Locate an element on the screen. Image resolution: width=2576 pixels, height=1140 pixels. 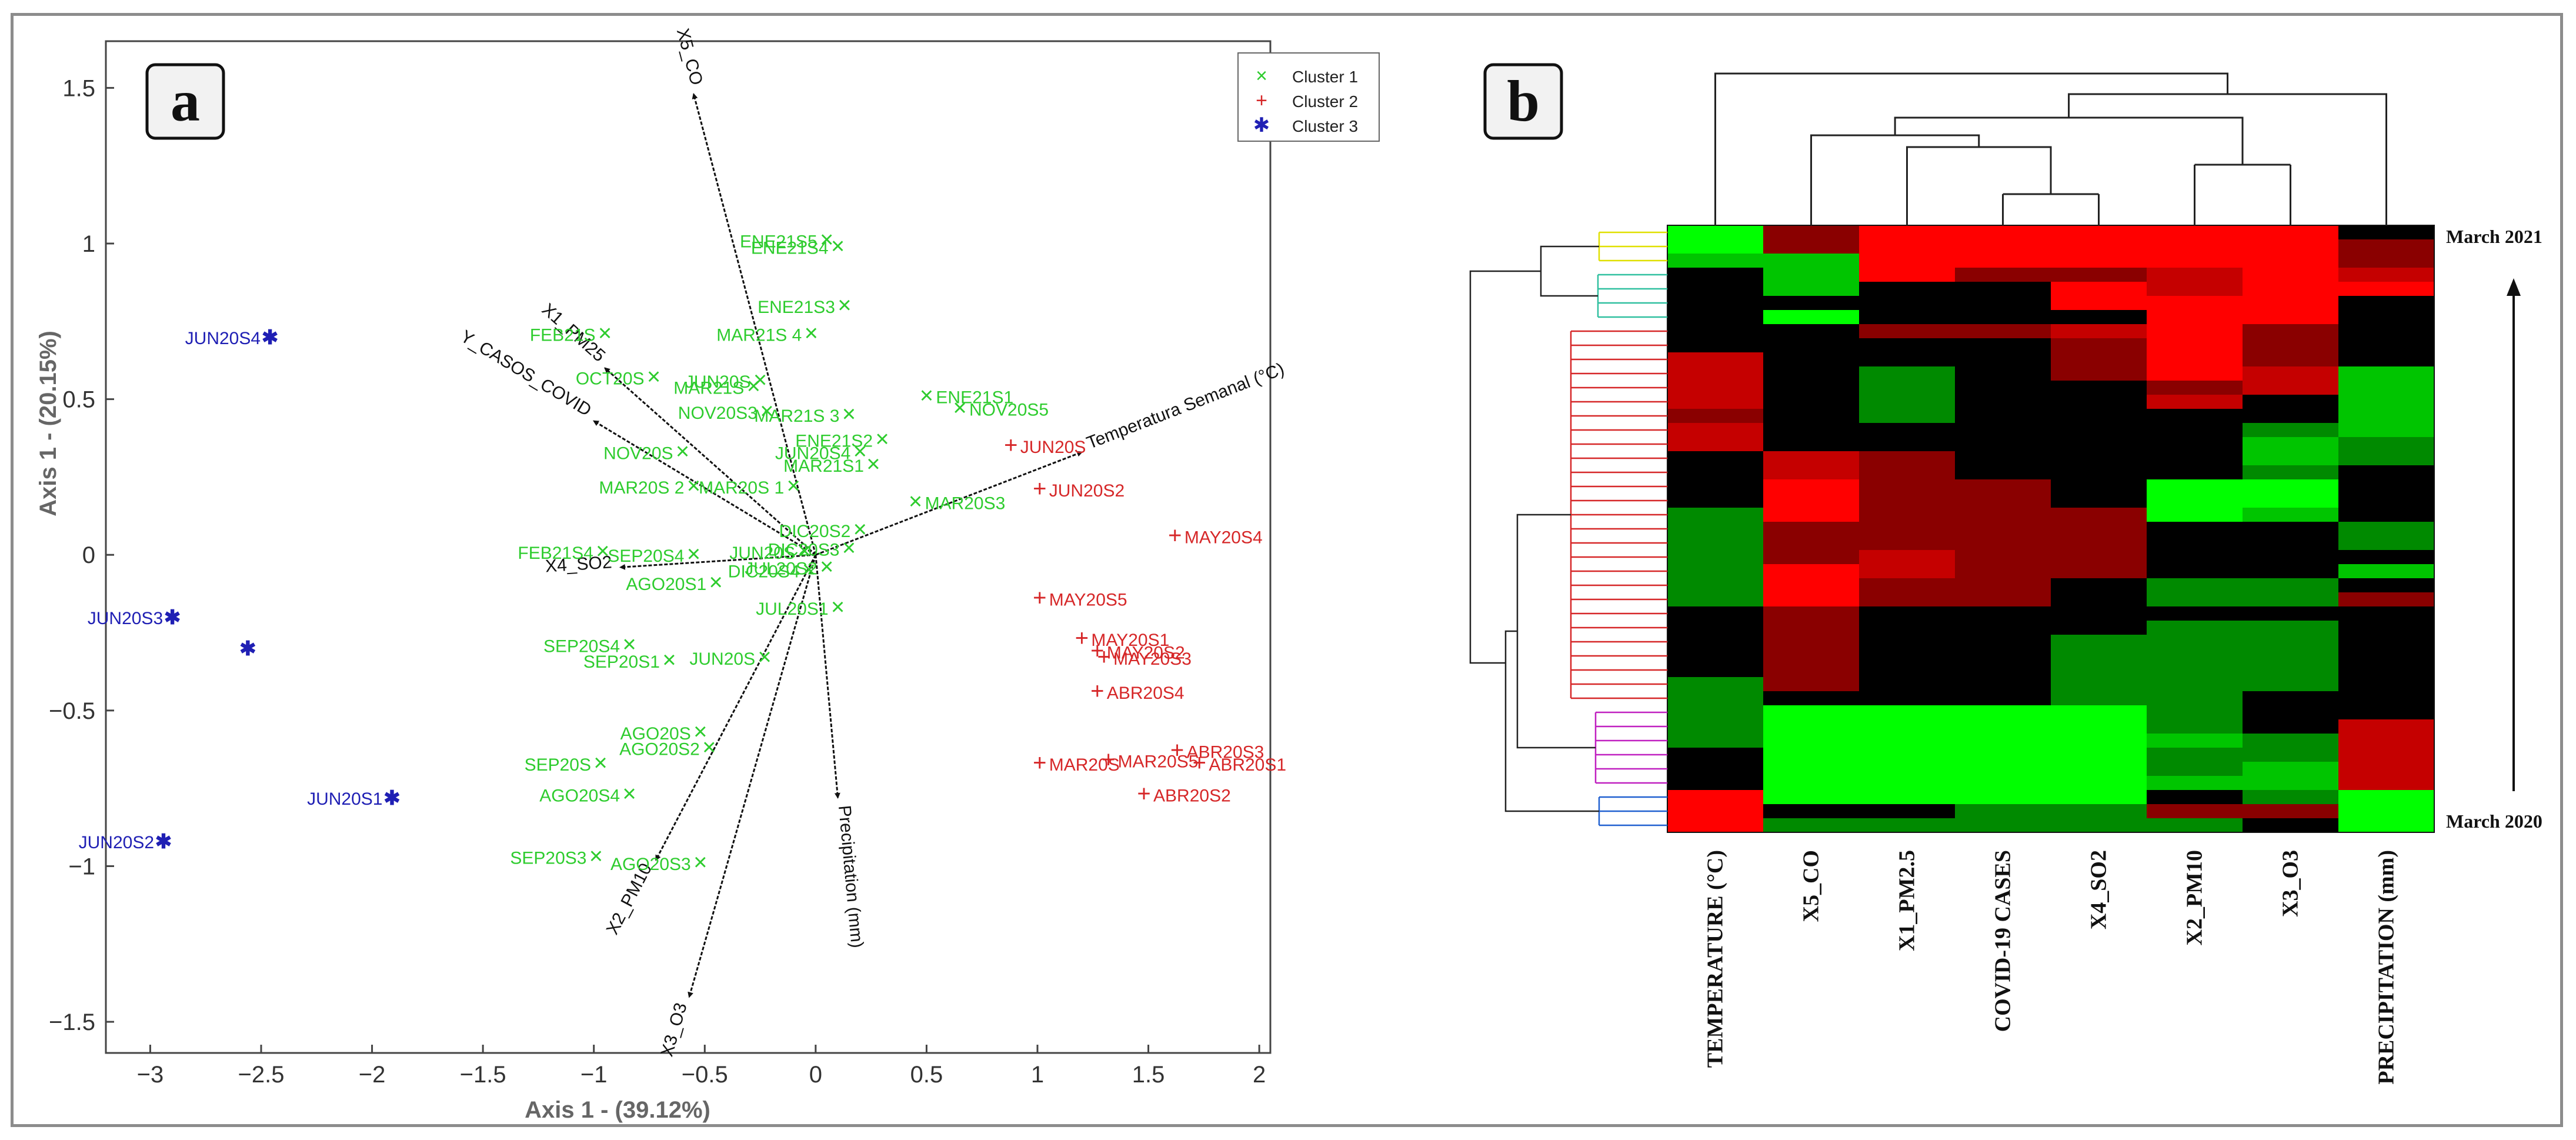
point-label: AGO20S3 is located at coordinates (650, 864).